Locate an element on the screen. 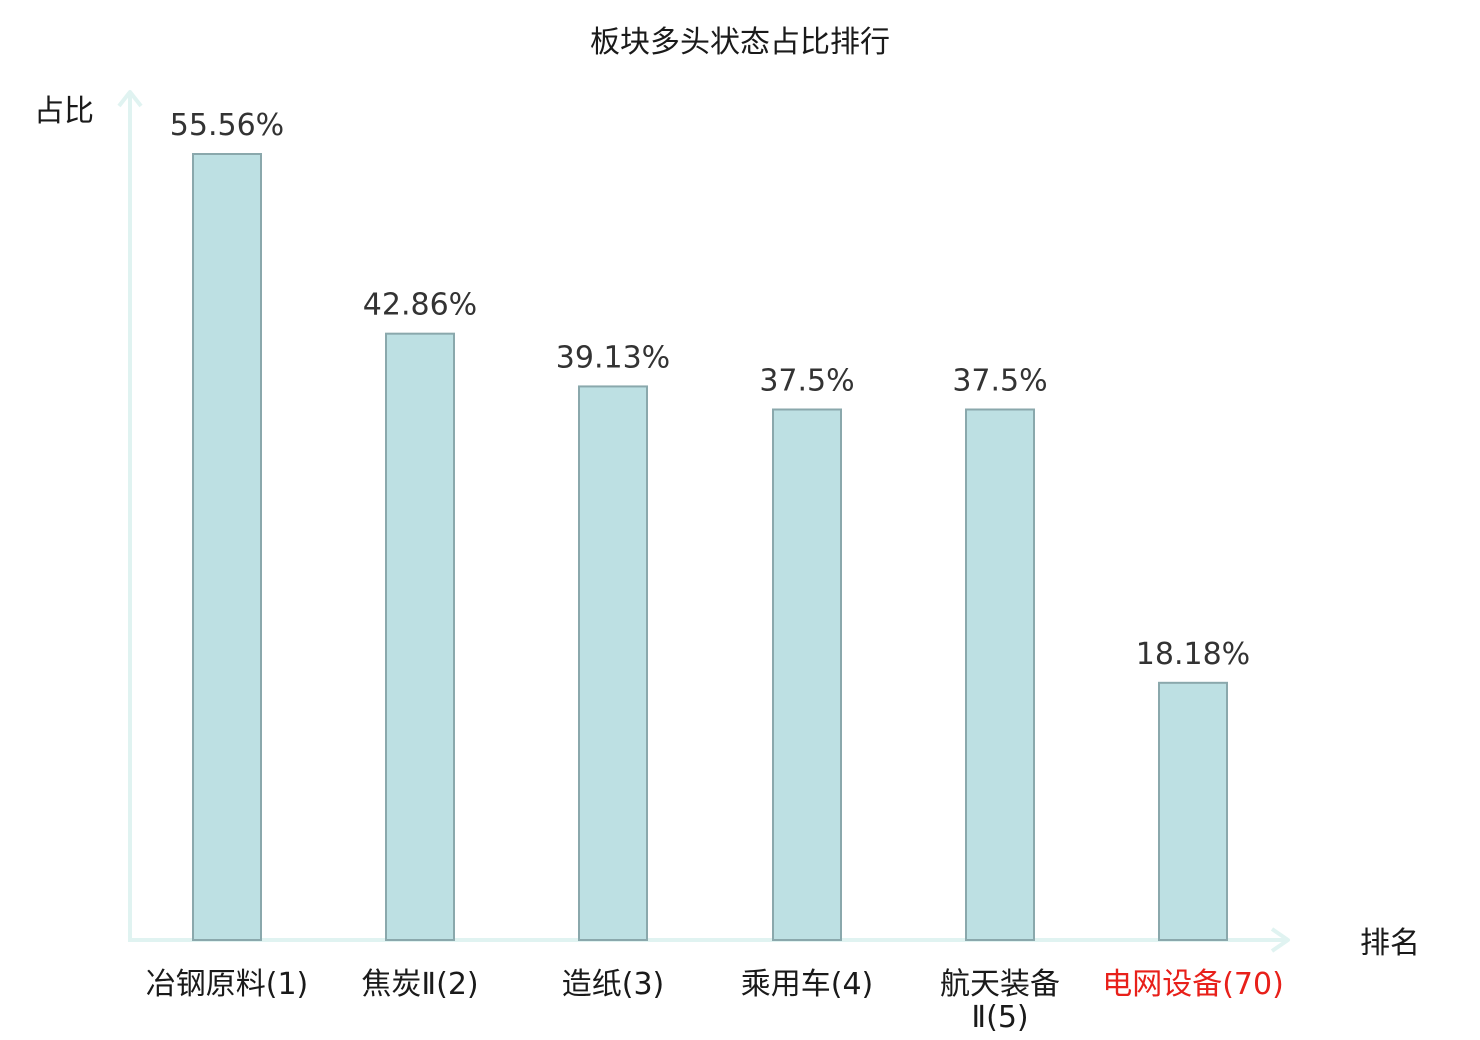 The height and width of the screenshot is (1040, 1480). x-tick-label: 电网设备(70) is located at coordinates (1193, 984).